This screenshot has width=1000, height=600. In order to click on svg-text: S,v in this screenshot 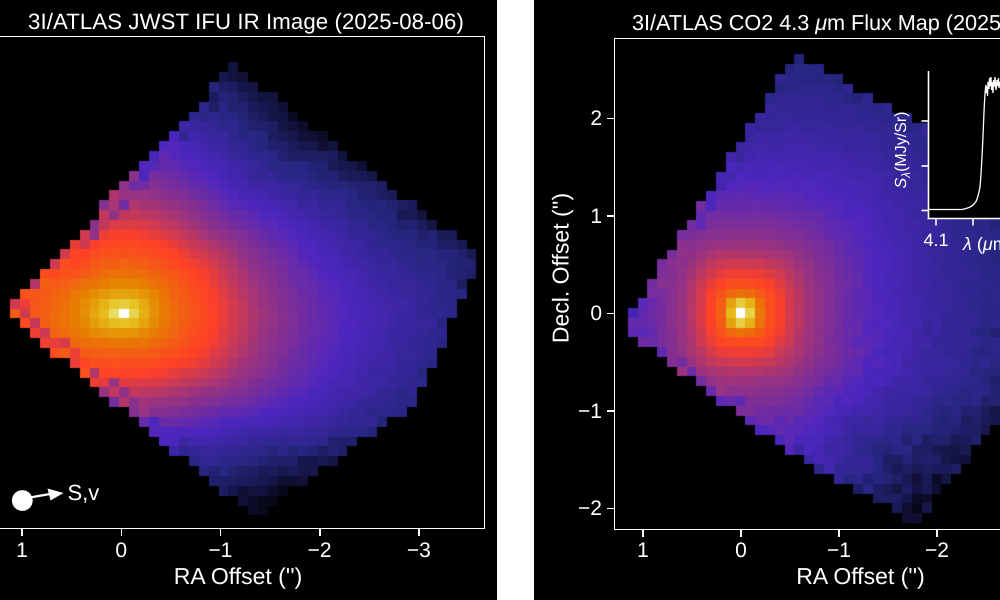, I will do `click(84, 492)`.